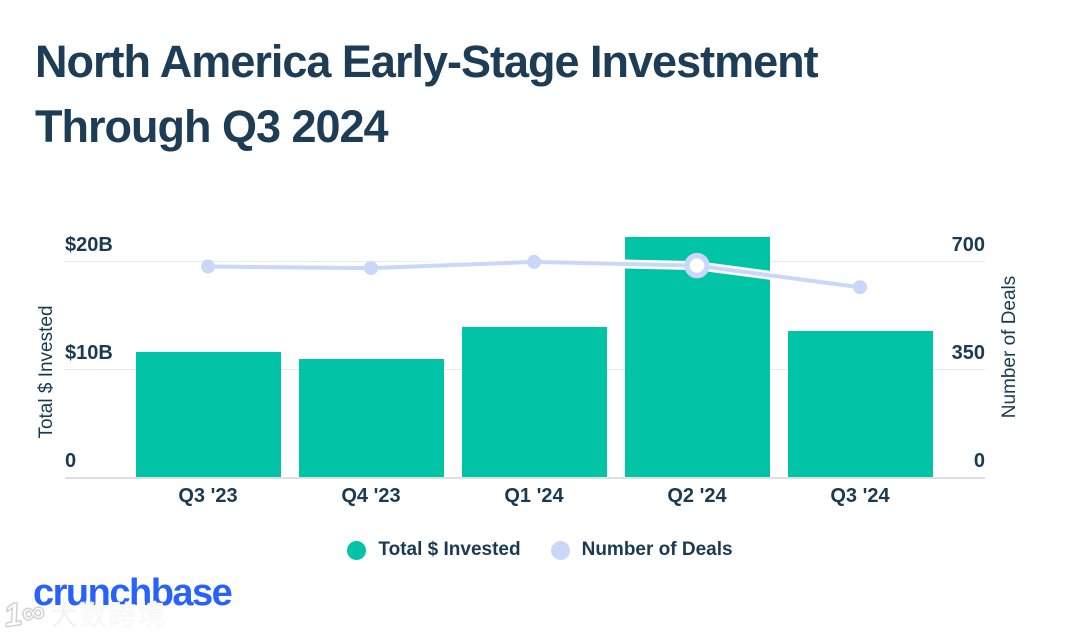 The width and height of the screenshot is (1080, 637). What do you see at coordinates (1009, 347) in the screenshot?
I see `right-axis-title: Number of Deals` at bounding box center [1009, 347].